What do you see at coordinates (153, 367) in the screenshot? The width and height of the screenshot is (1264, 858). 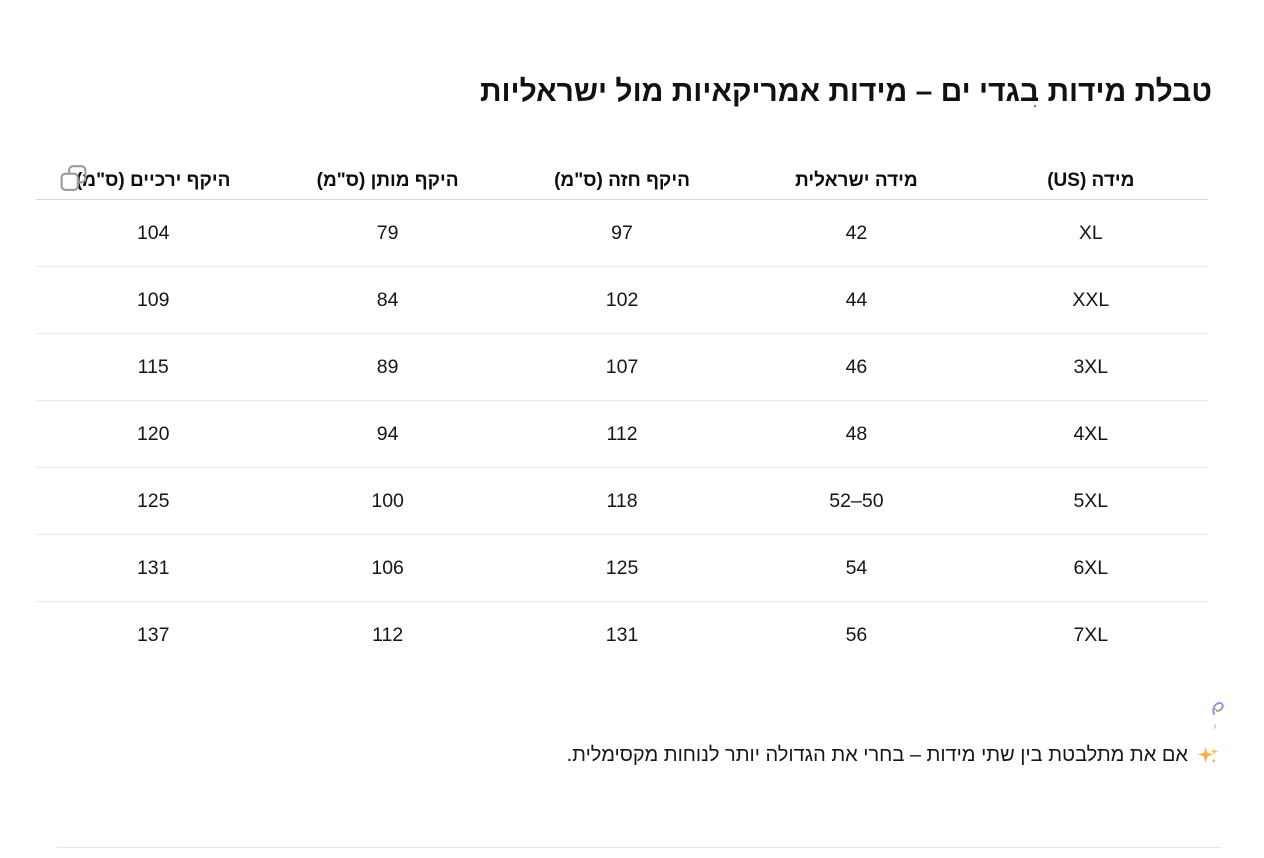 I see `table-cell: 115` at bounding box center [153, 367].